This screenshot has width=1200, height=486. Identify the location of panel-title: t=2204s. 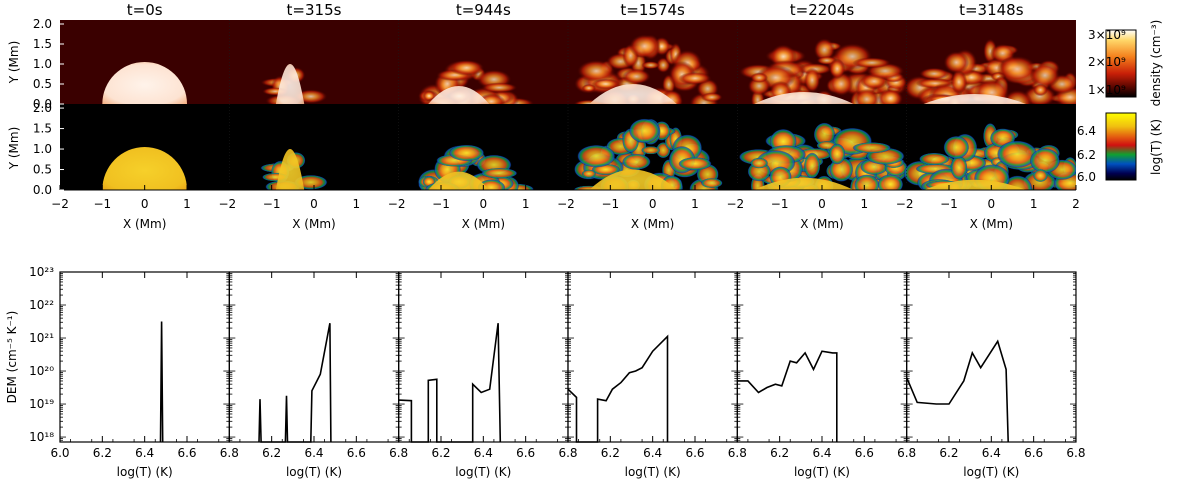
(822, 10).